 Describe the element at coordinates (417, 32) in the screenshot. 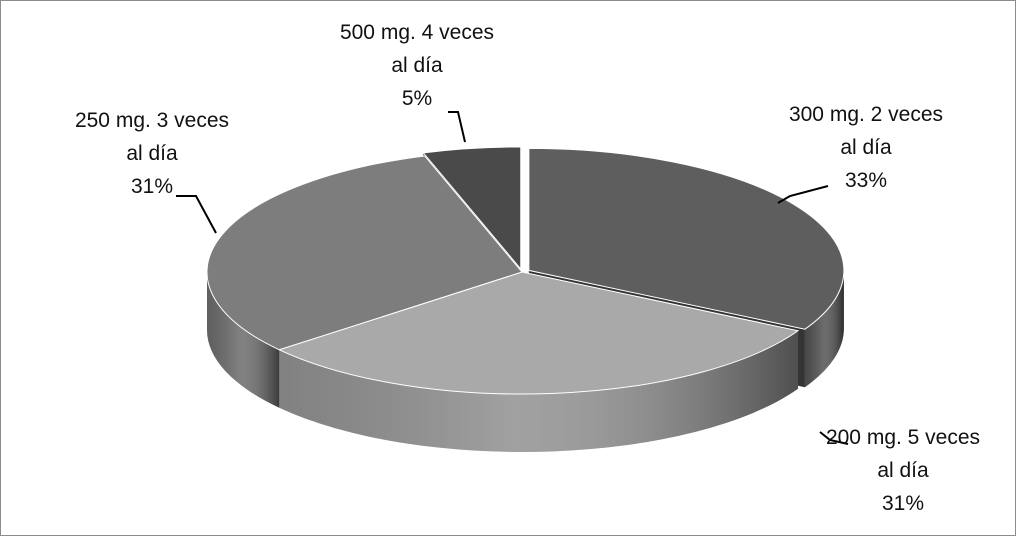

I see `label-slice-4-line-1: 500 mg. 4 veces` at that location.